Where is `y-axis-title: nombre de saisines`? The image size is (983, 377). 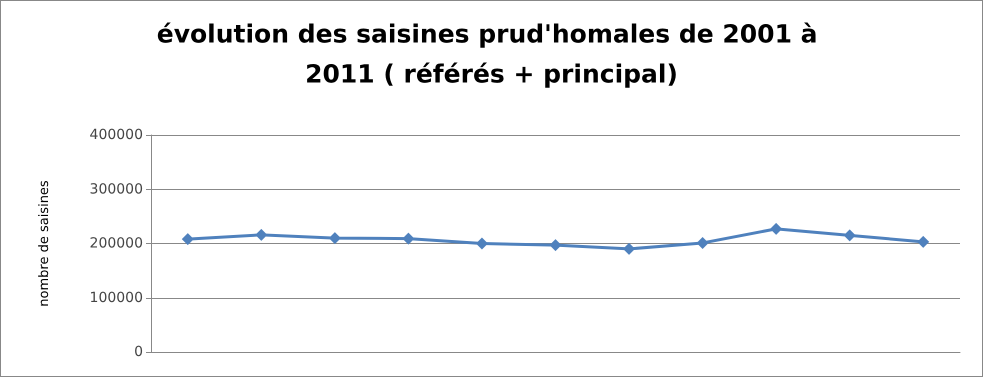 y-axis-title: nombre de saisines is located at coordinates (44, 243).